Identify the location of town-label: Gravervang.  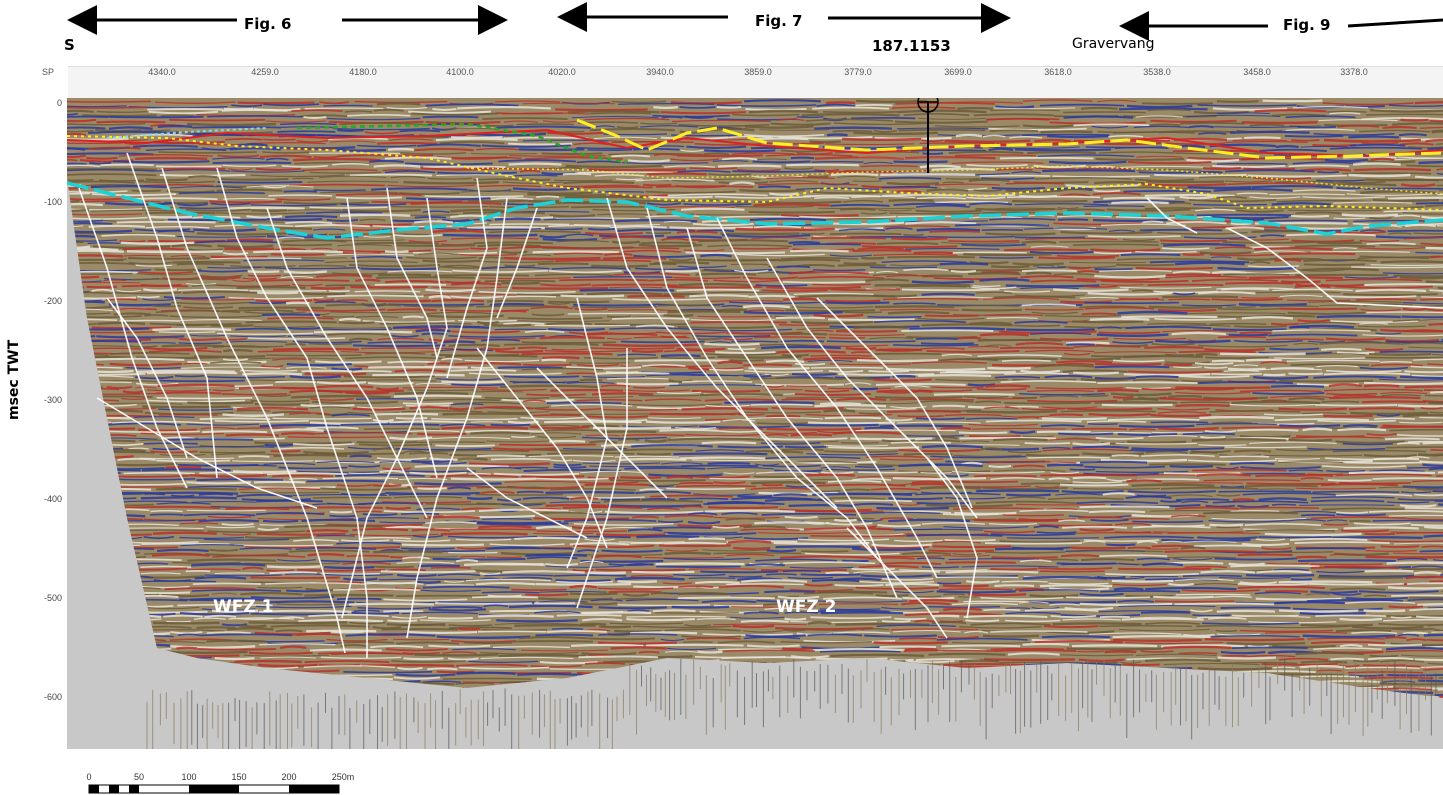
(1113, 44).